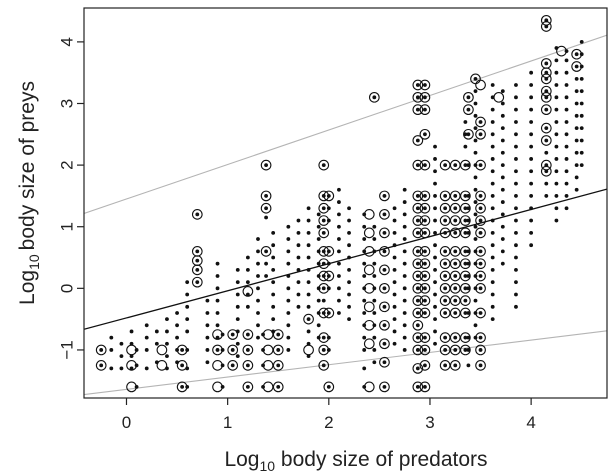 The width and height of the screenshot is (611, 473). What do you see at coordinates (126, 422) in the screenshot?
I see `x-tick-label: 0` at bounding box center [126, 422].